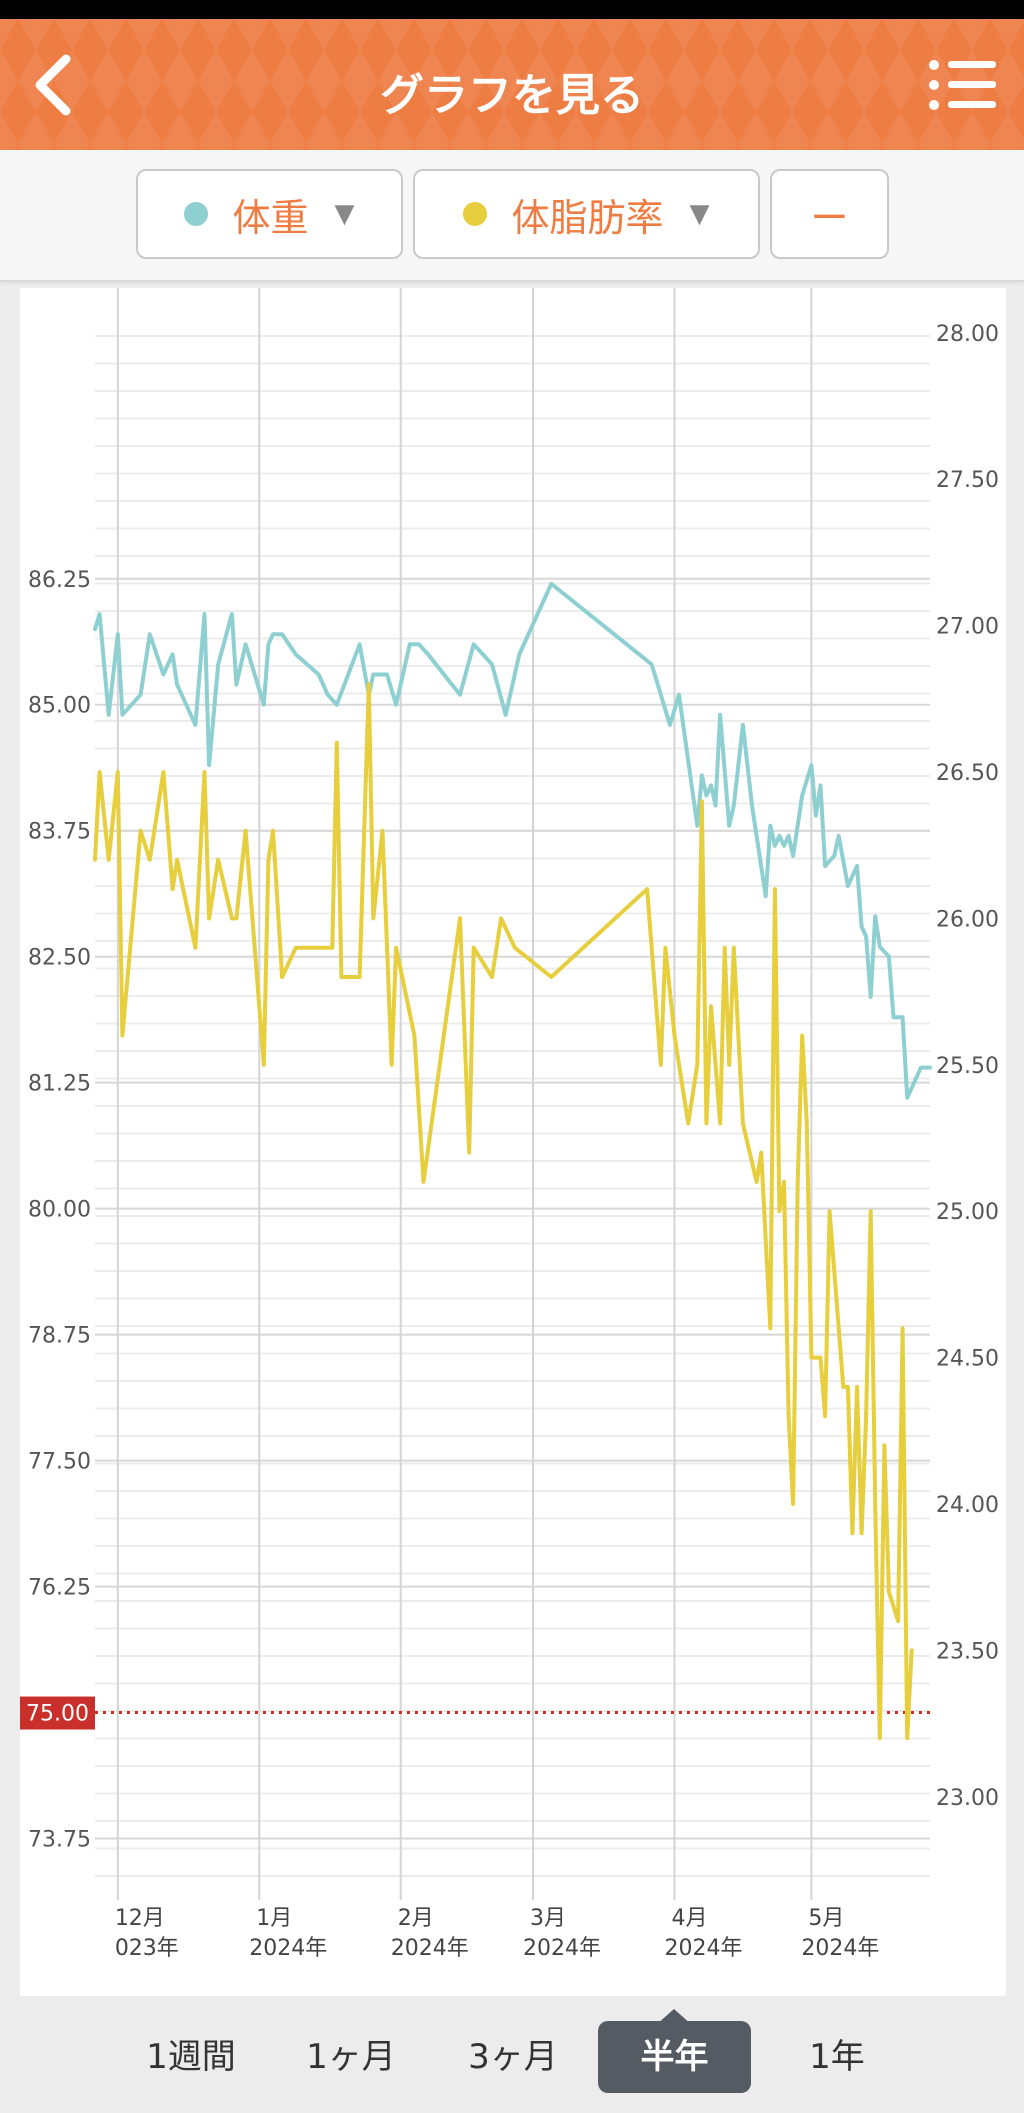  Describe the element at coordinates (351, 2057) in the screenshot. I see `tab-1-month: 1ヶ月` at that location.